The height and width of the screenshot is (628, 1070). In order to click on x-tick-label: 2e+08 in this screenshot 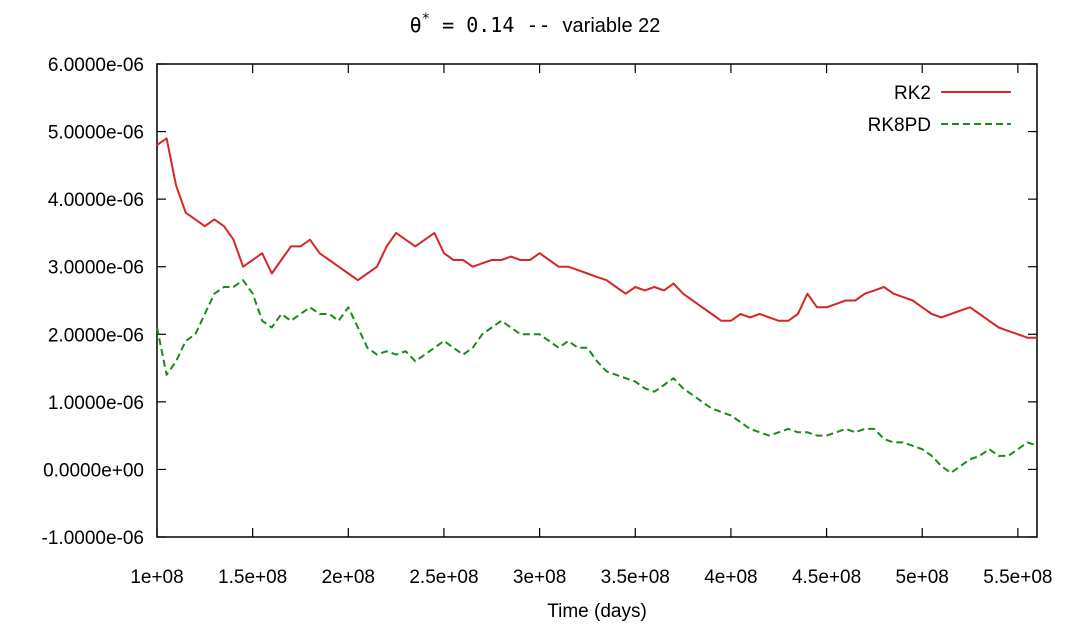, I will do `click(348, 577)`.